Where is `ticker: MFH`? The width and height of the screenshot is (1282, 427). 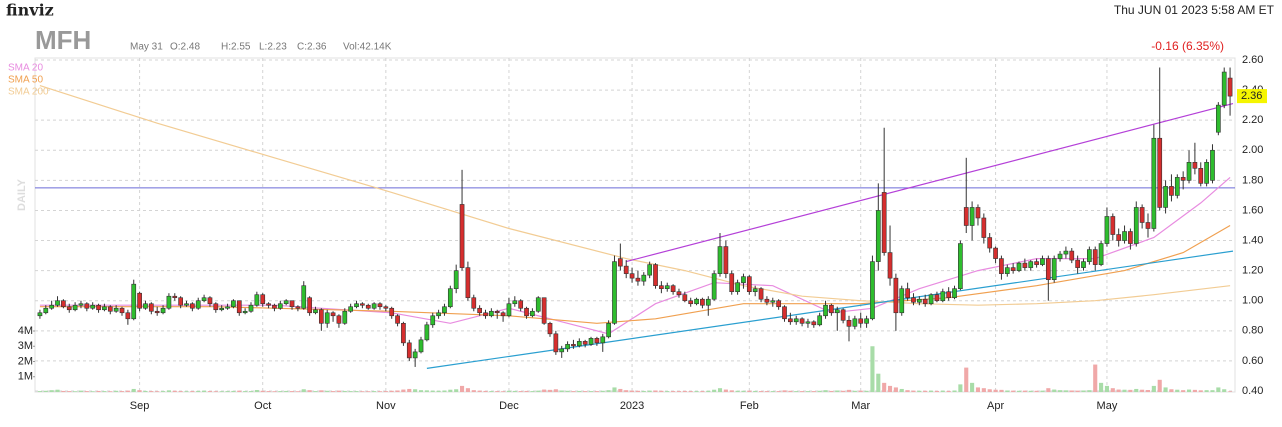 ticker: MFH is located at coordinates (63, 40).